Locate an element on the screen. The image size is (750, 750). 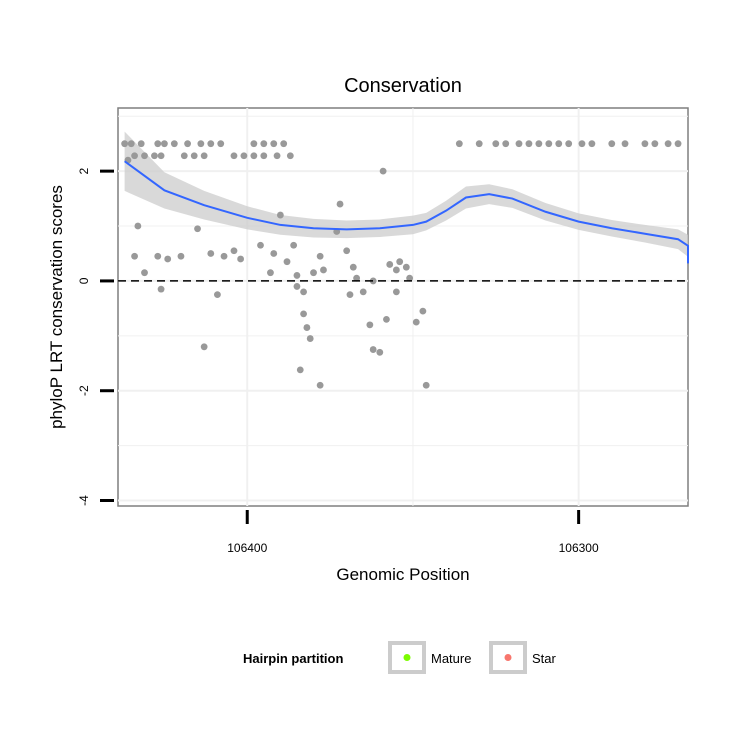
legend-key is located at coordinates (508, 657).